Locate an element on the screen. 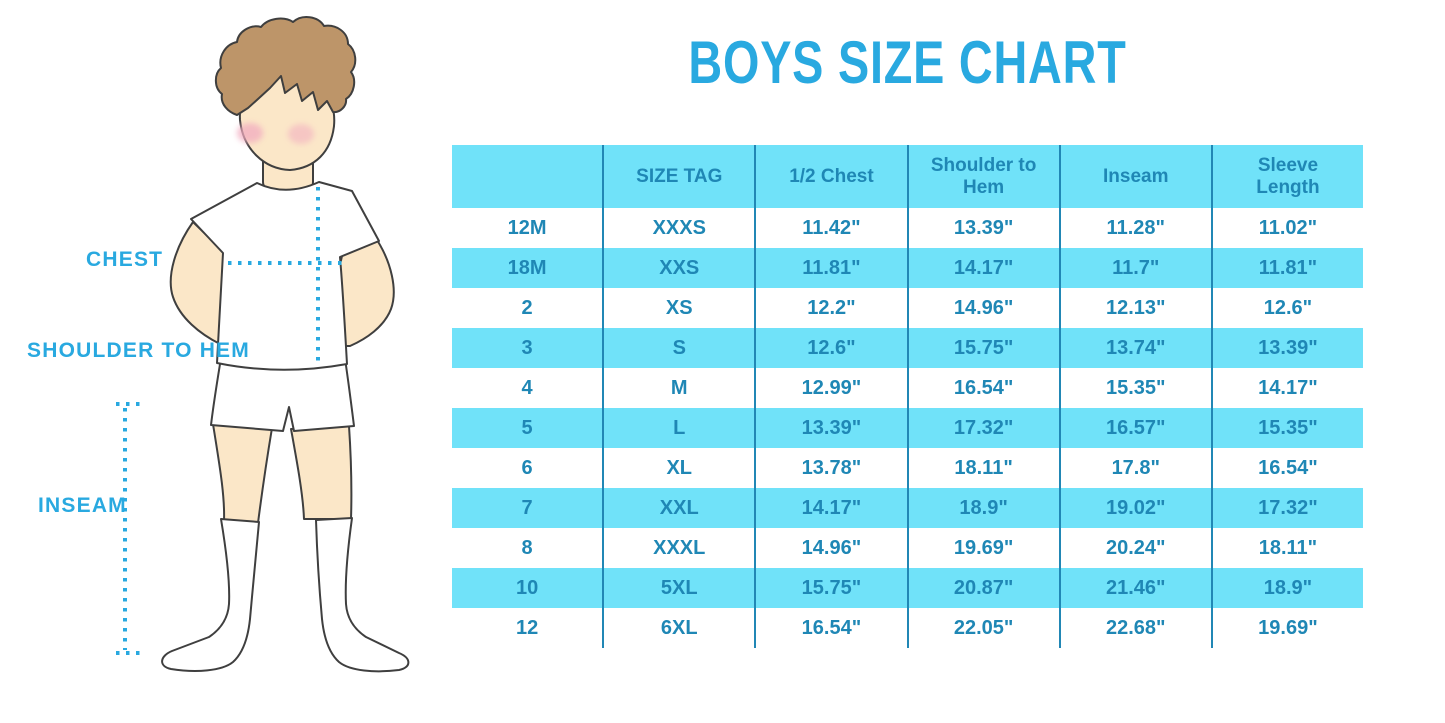  table-cell: 8 is located at coordinates (528, 548).